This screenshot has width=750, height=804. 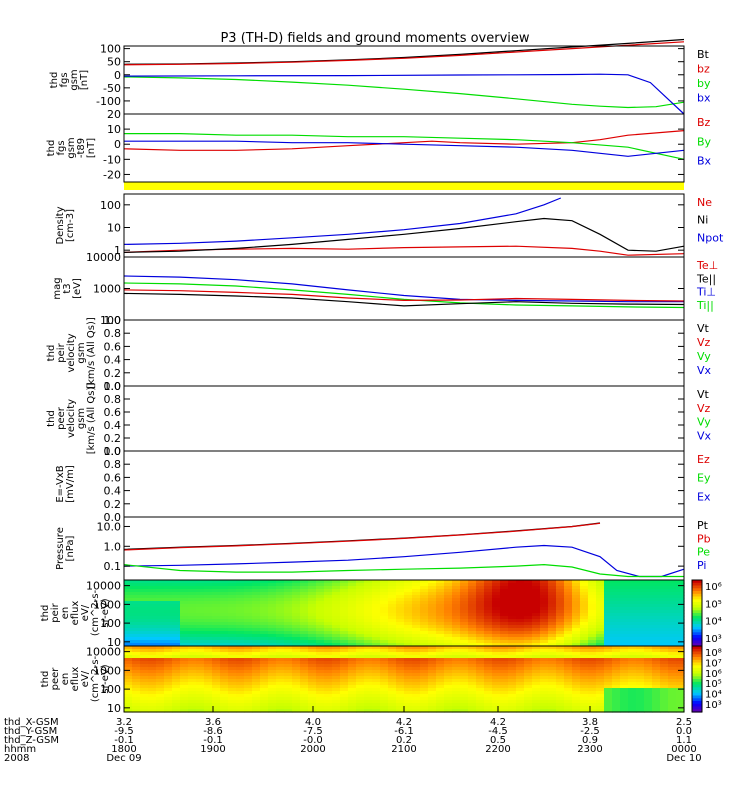 What do you see at coordinates (404, 250) in the screenshot?
I see `series-line-Ne` at bounding box center [404, 250].